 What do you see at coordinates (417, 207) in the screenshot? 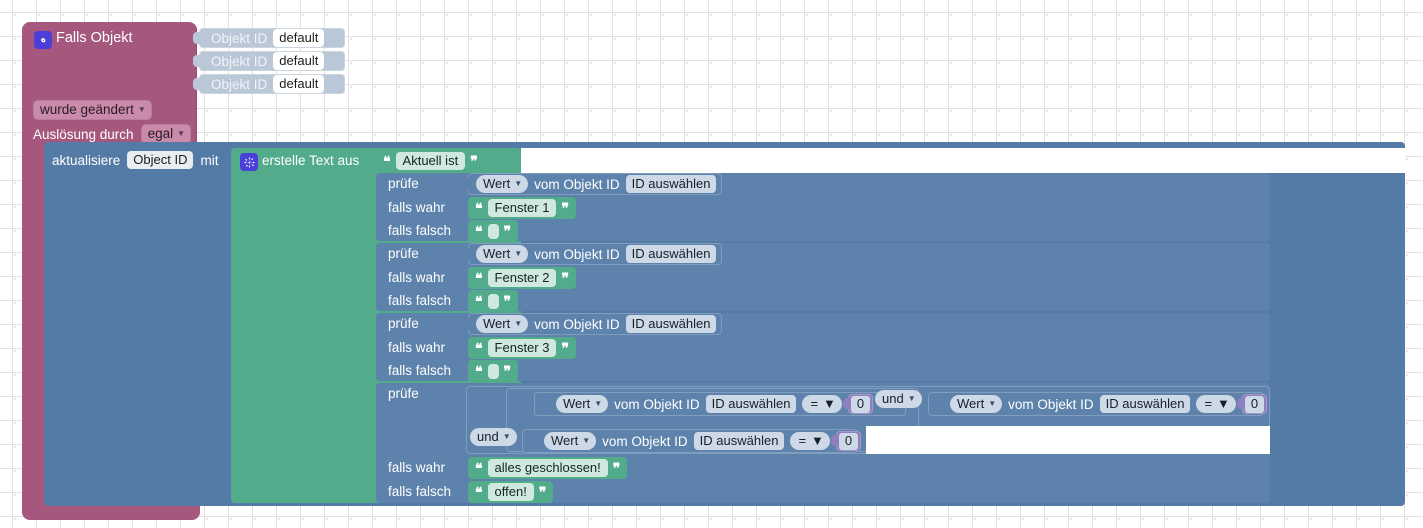
I see `ternary-1-true-label: falls wahr` at bounding box center [417, 207].